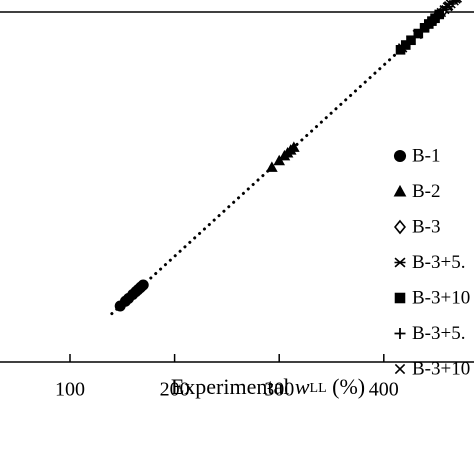 The width and height of the screenshot is (474, 474). What do you see at coordinates (384, 390) in the screenshot?
I see `x-tick-label: 400` at bounding box center [384, 390].